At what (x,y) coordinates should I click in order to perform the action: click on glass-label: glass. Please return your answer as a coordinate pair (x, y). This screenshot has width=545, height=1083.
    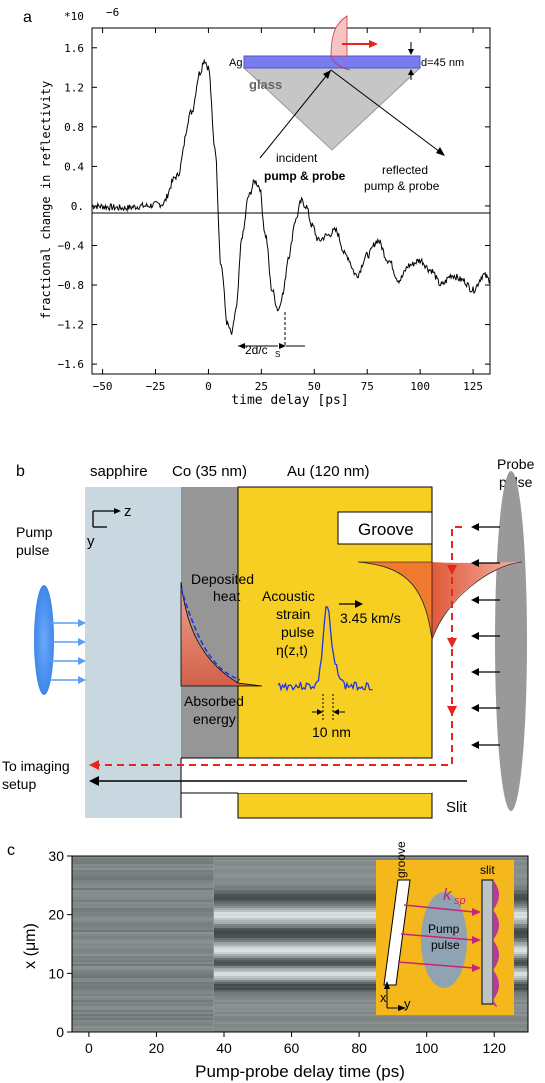
    Looking at the image, I should click on (265, 84).